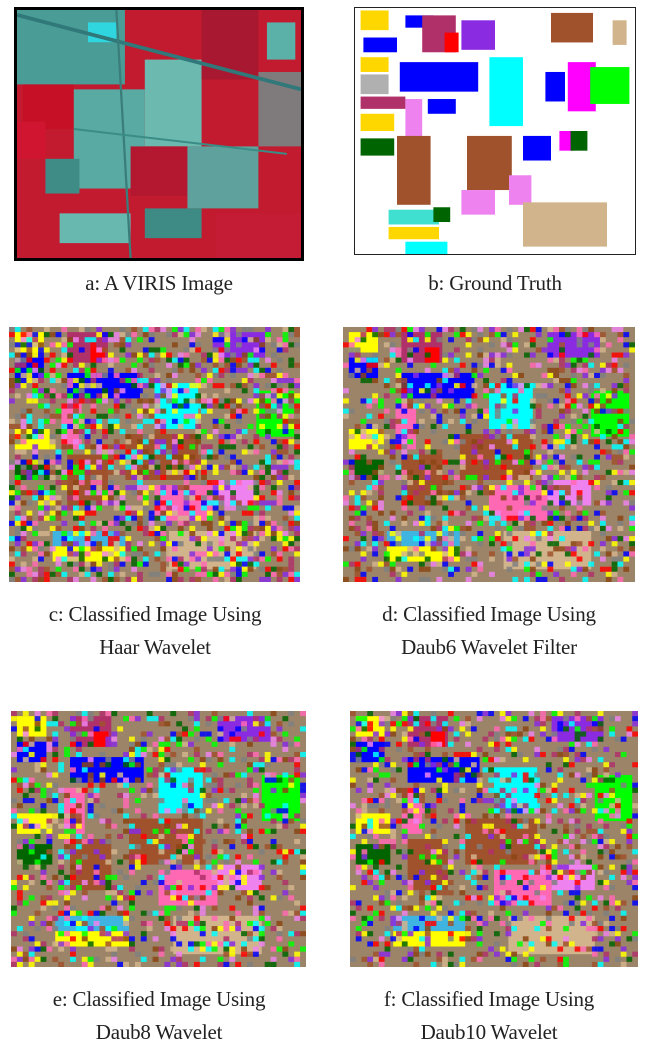 This screenshot has height=1049, width=648. I want to click on caption-e: e: Classified Image Using Daub8 Wavelet, so click(159, 1016).